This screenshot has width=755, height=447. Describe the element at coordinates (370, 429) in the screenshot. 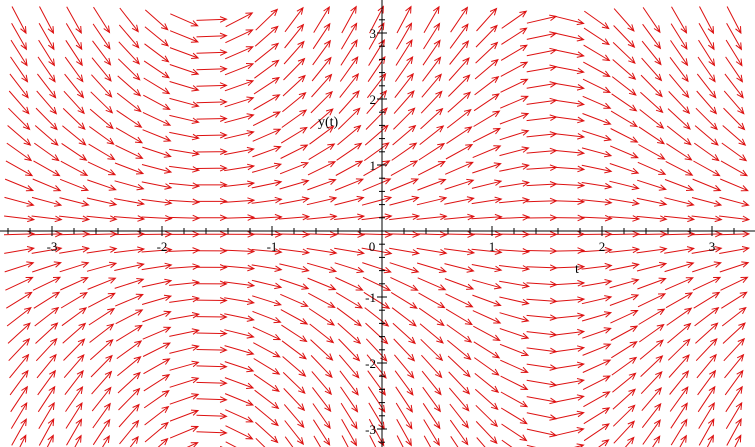

I see `y-tick-label: -3` at that location.